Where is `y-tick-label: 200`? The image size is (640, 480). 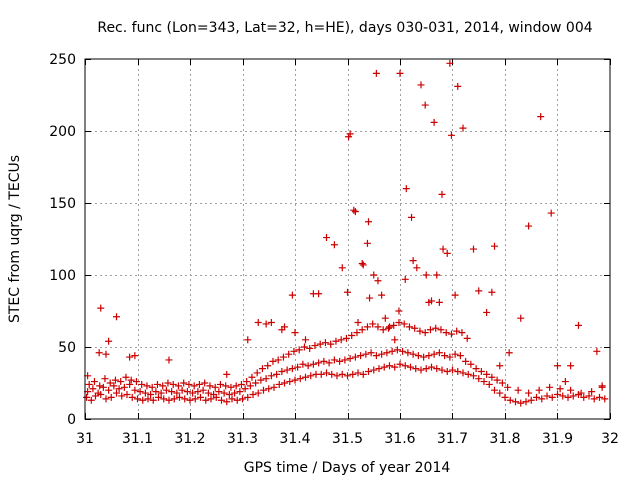
y-tick-label: 200 is located at coordinates (62, 132).